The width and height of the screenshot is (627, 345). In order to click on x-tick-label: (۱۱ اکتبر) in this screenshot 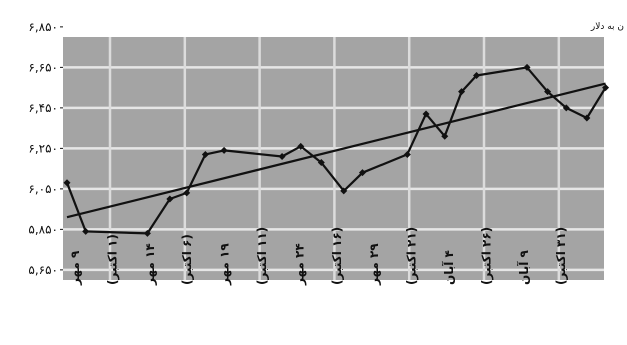, I will do `click(262, 256)`.